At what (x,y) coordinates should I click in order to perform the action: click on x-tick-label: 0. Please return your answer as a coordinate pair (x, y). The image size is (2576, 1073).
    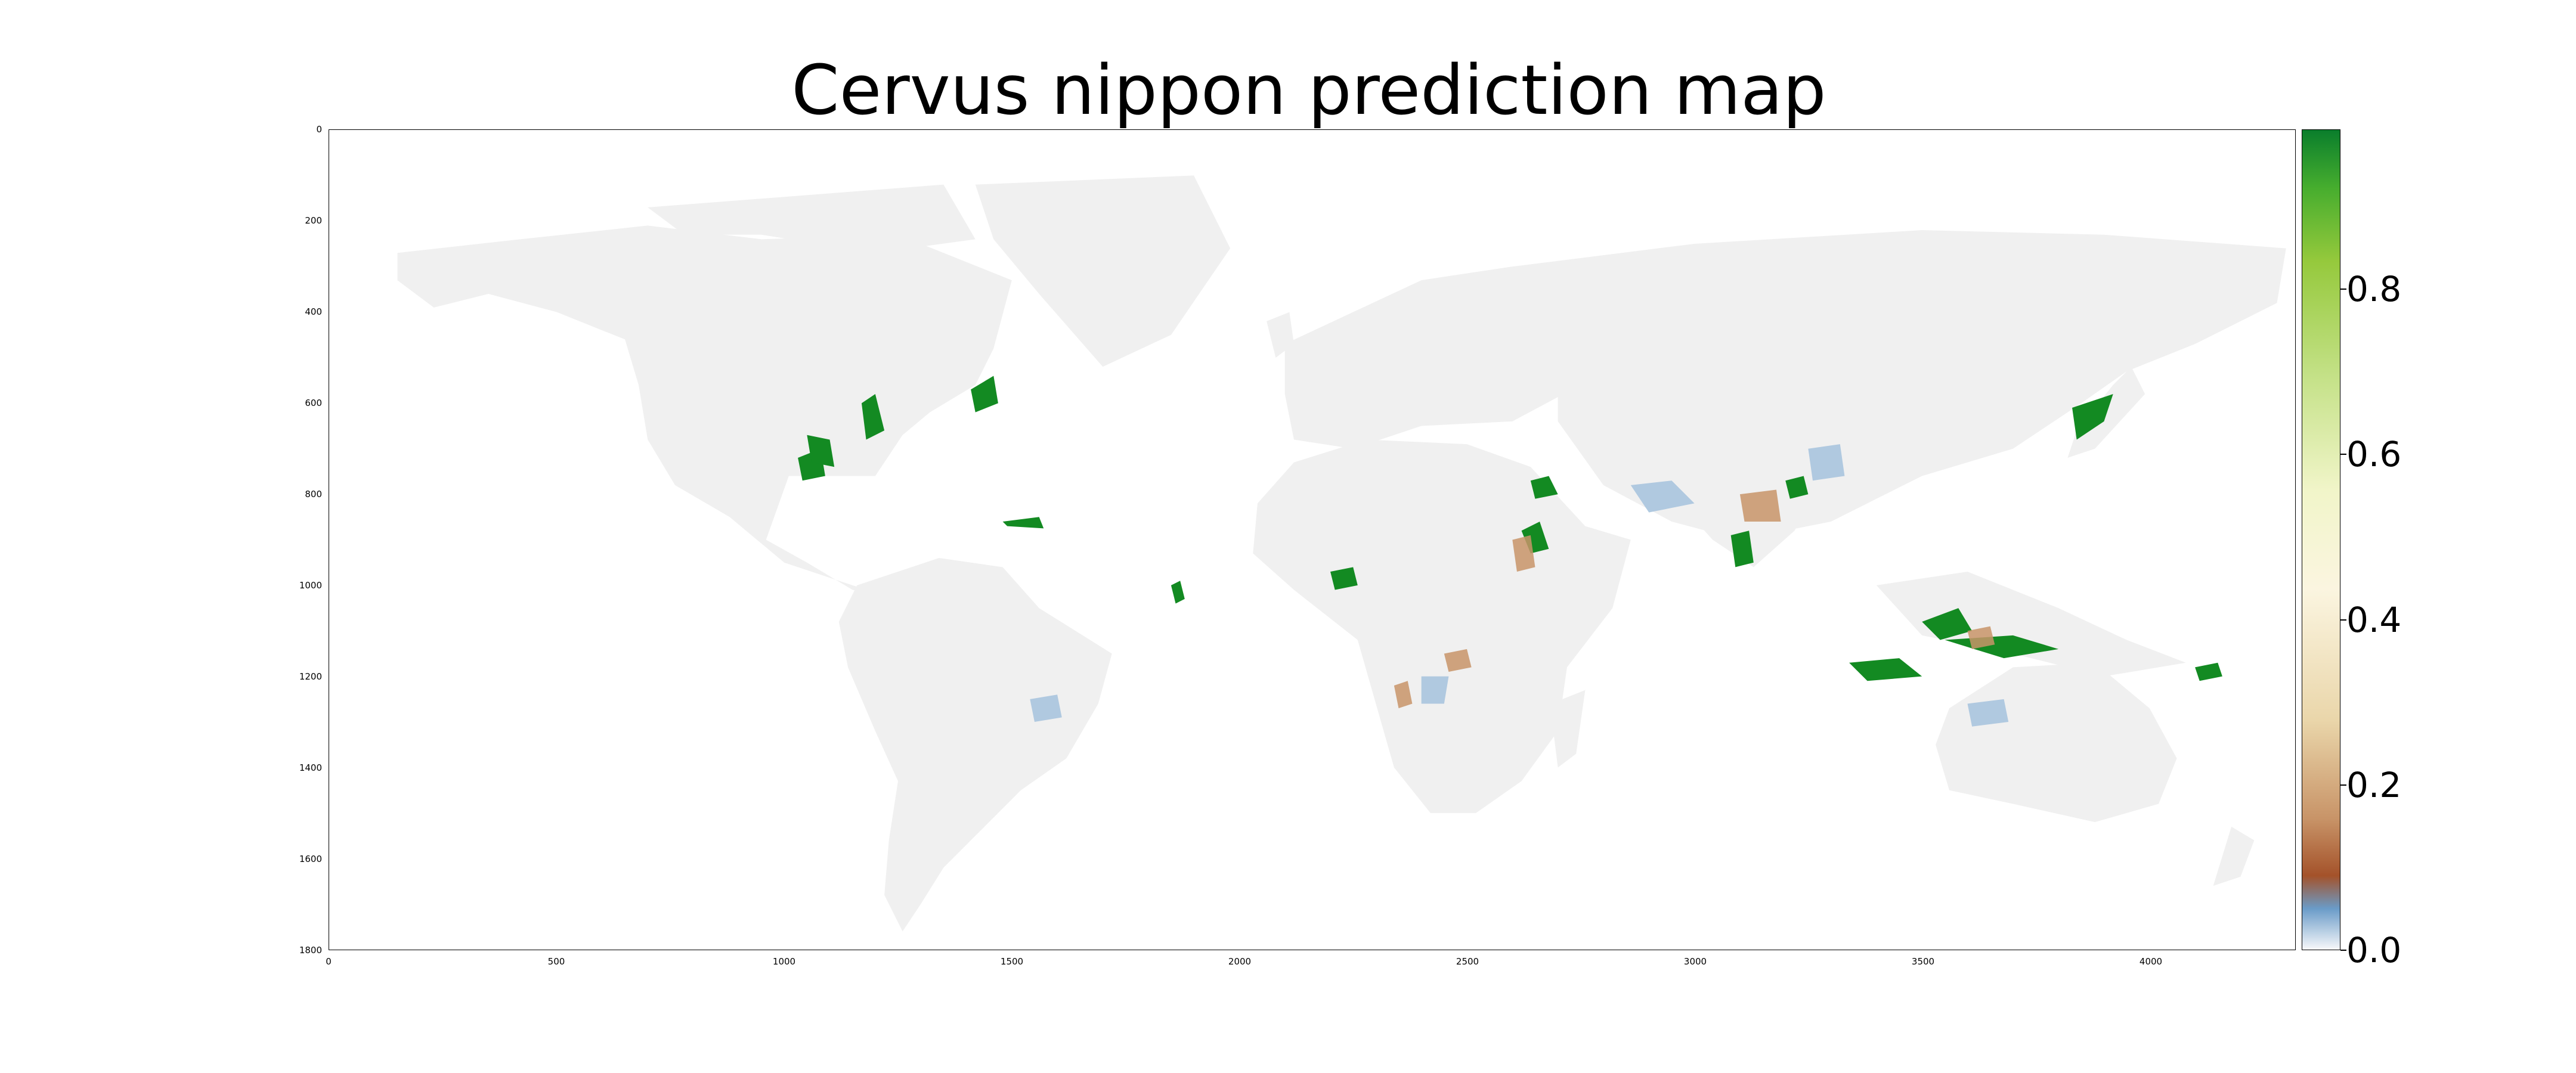
    Looking at the image, I should click on (329, 961).